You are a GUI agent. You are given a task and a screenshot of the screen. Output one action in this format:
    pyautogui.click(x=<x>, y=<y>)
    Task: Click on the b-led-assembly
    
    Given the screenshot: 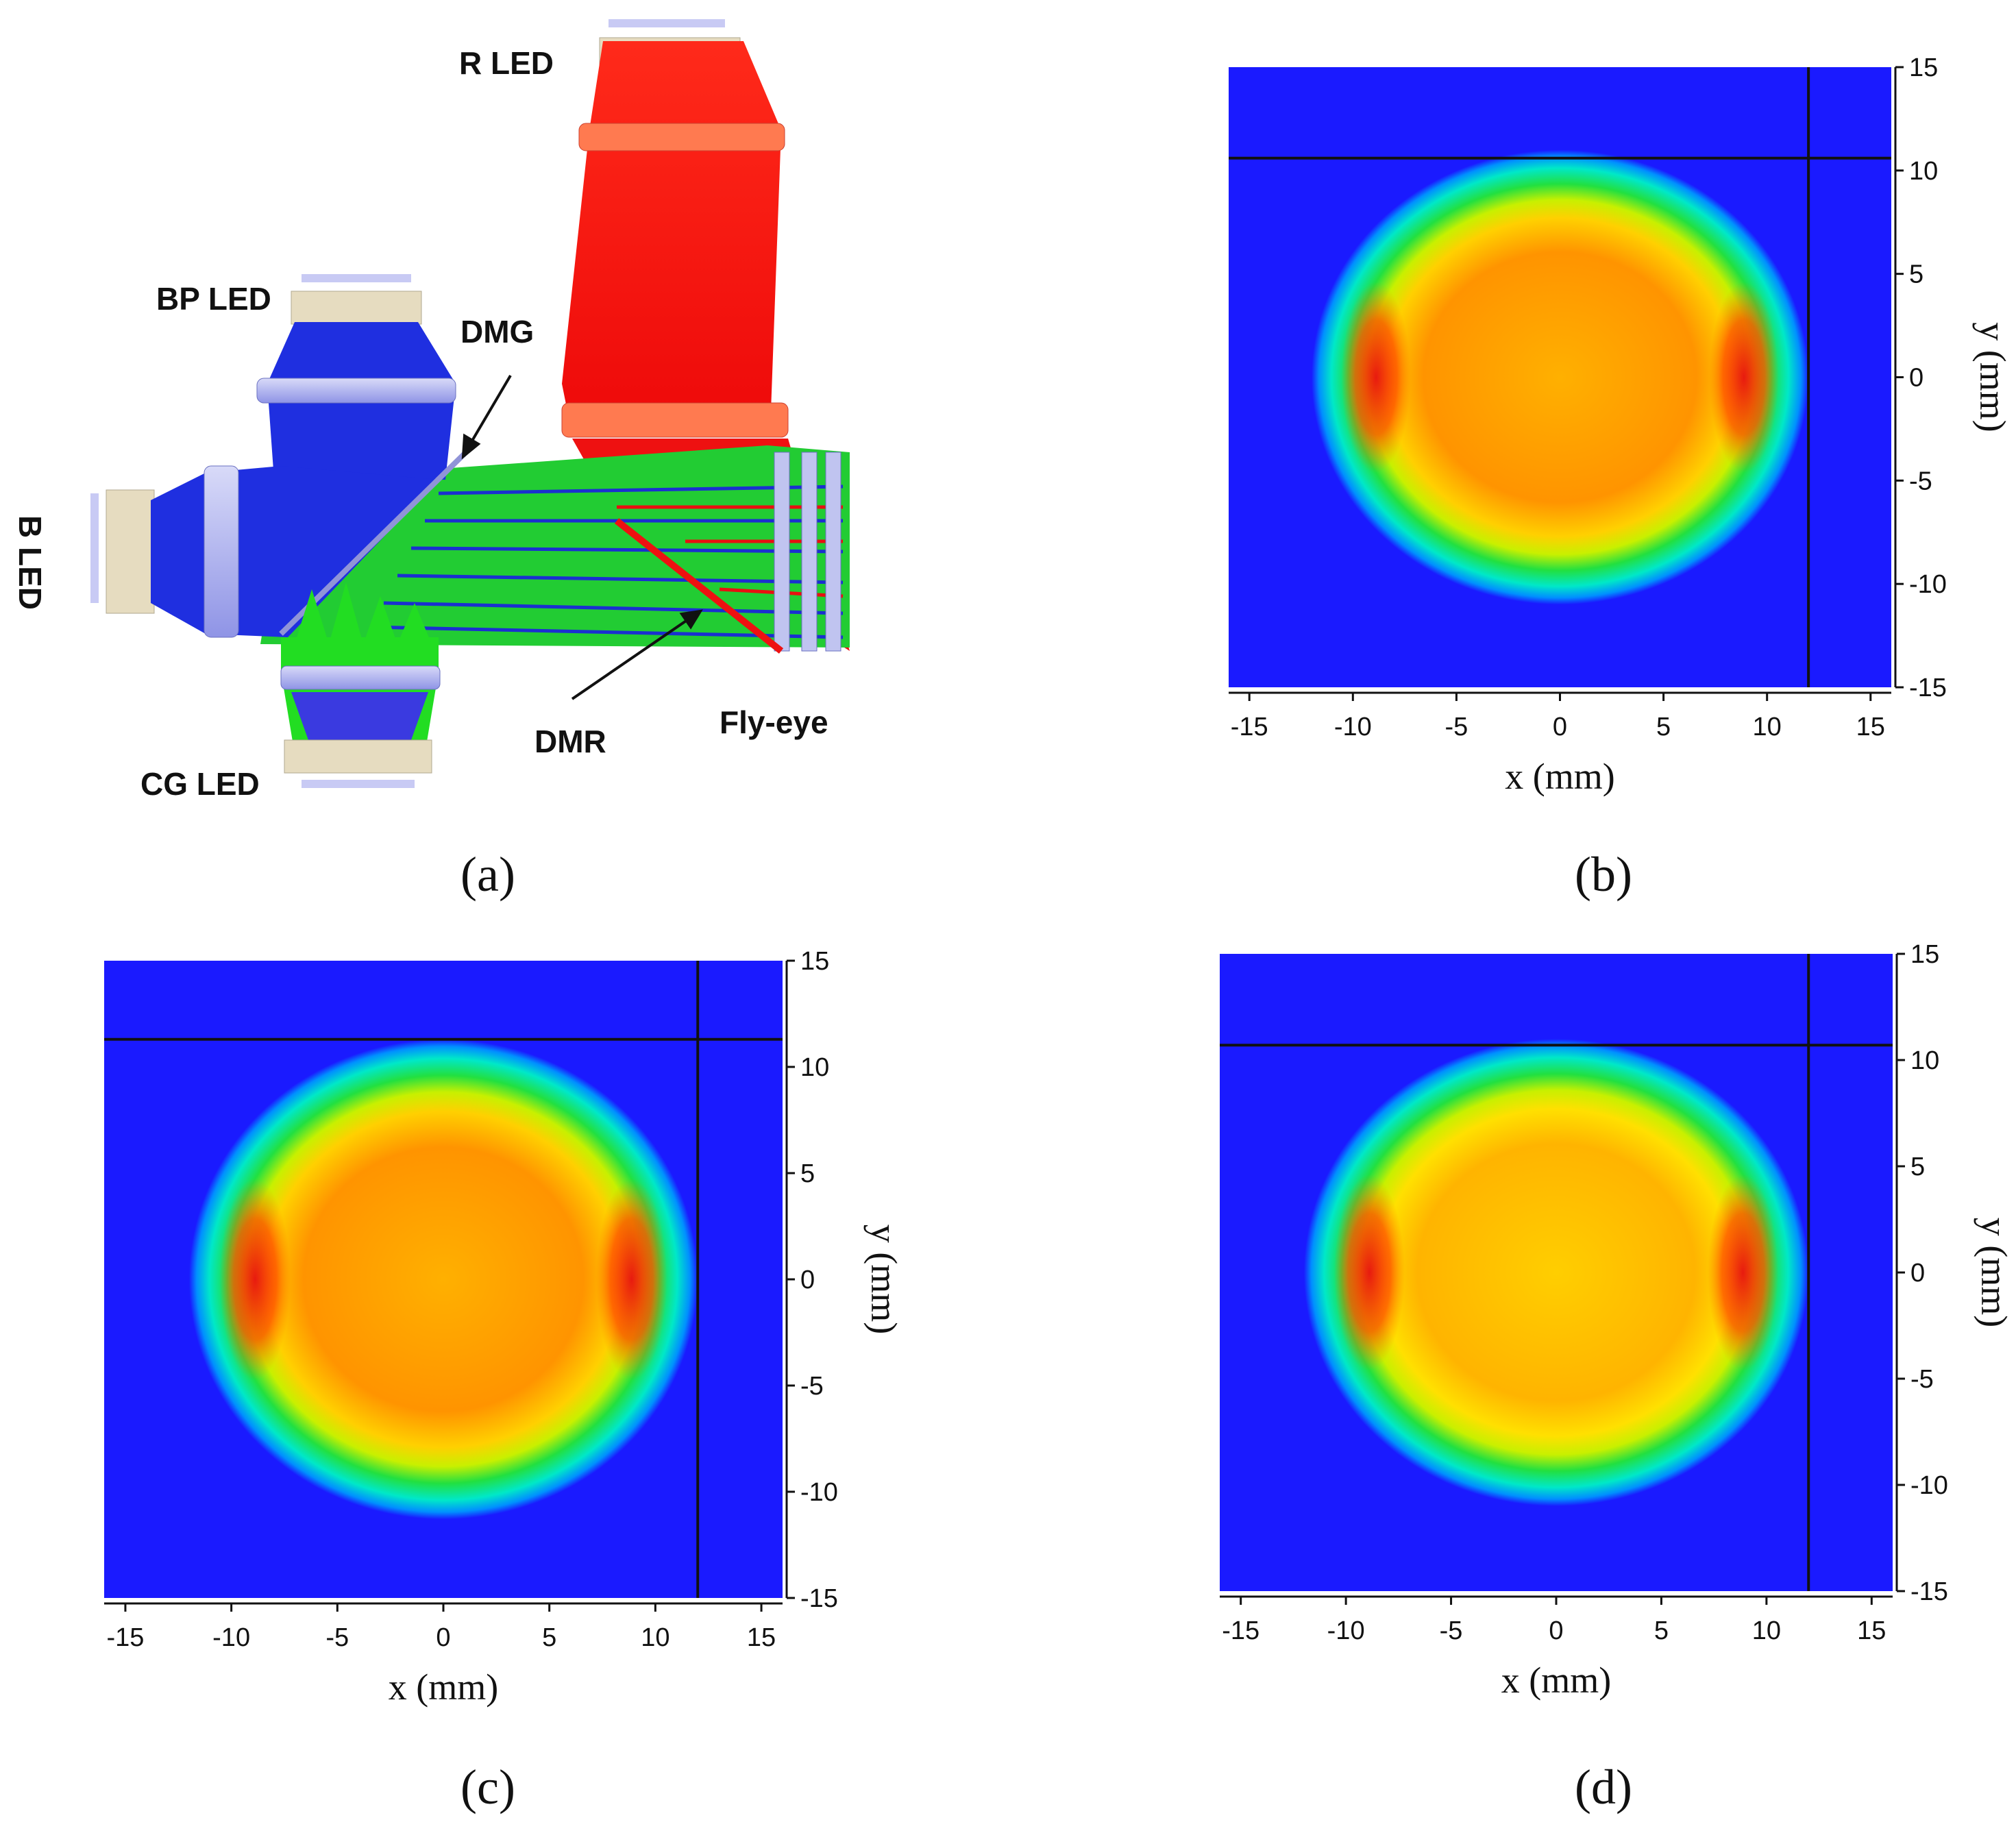 What is the action you would take?
    pyautogui.click(x=264, y=551)
    